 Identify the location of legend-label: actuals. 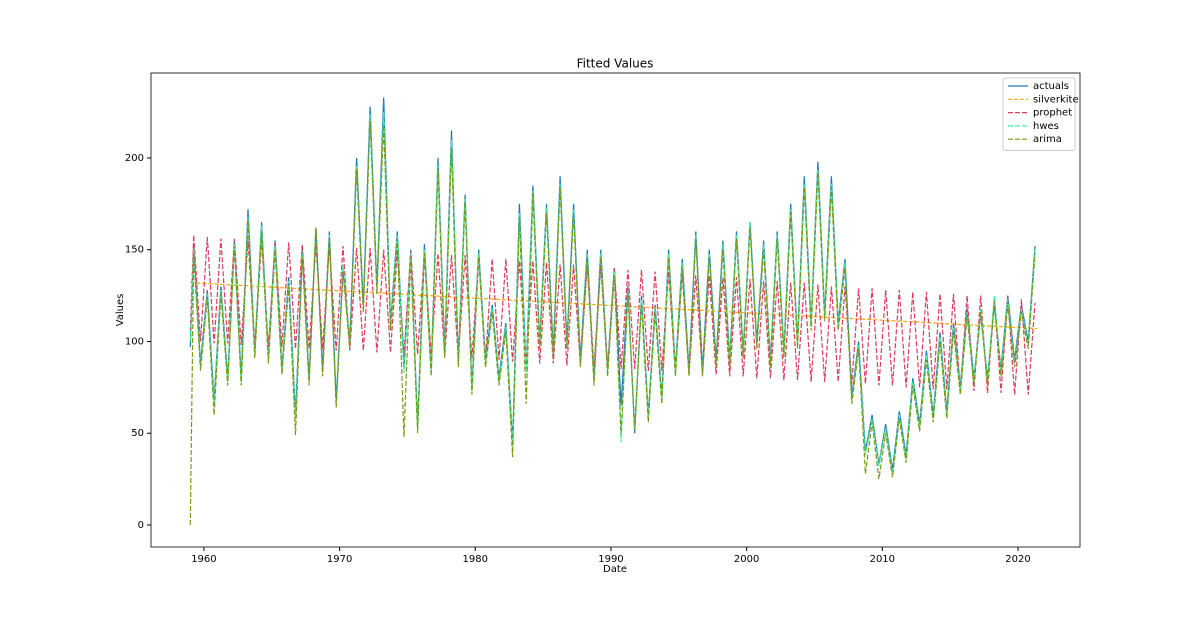
(1051, 86).